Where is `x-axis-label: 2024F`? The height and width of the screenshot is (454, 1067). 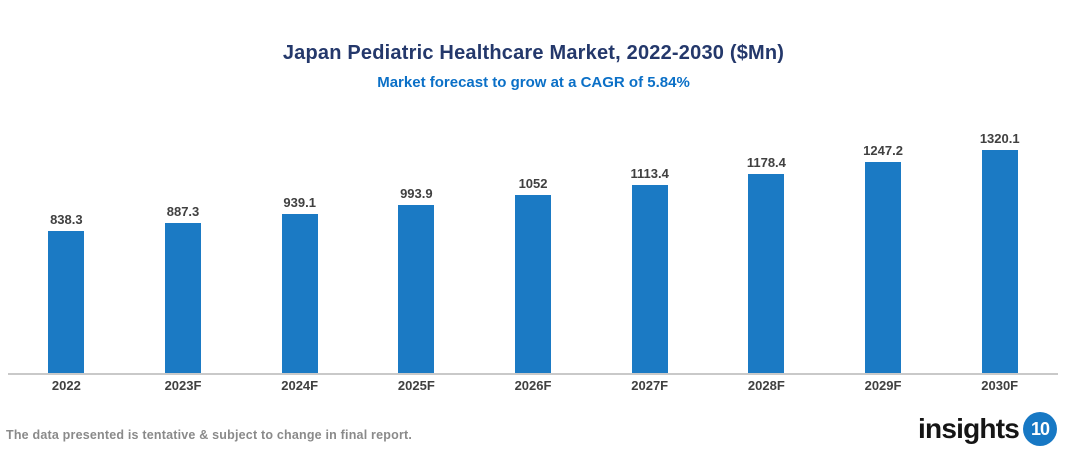
x-axis-label: 2024F is located at coordinates (300, 385).